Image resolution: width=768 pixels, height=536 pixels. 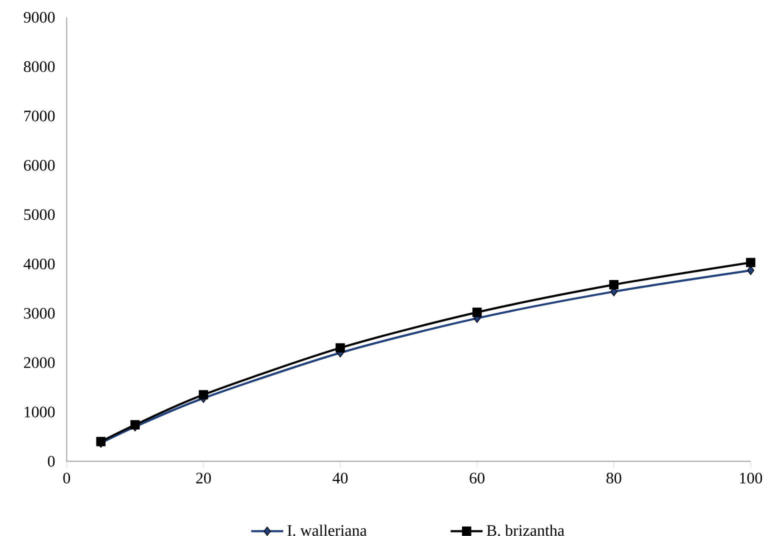 I want to click on legend-label: I. walleriana, so click(x=327, y=530).